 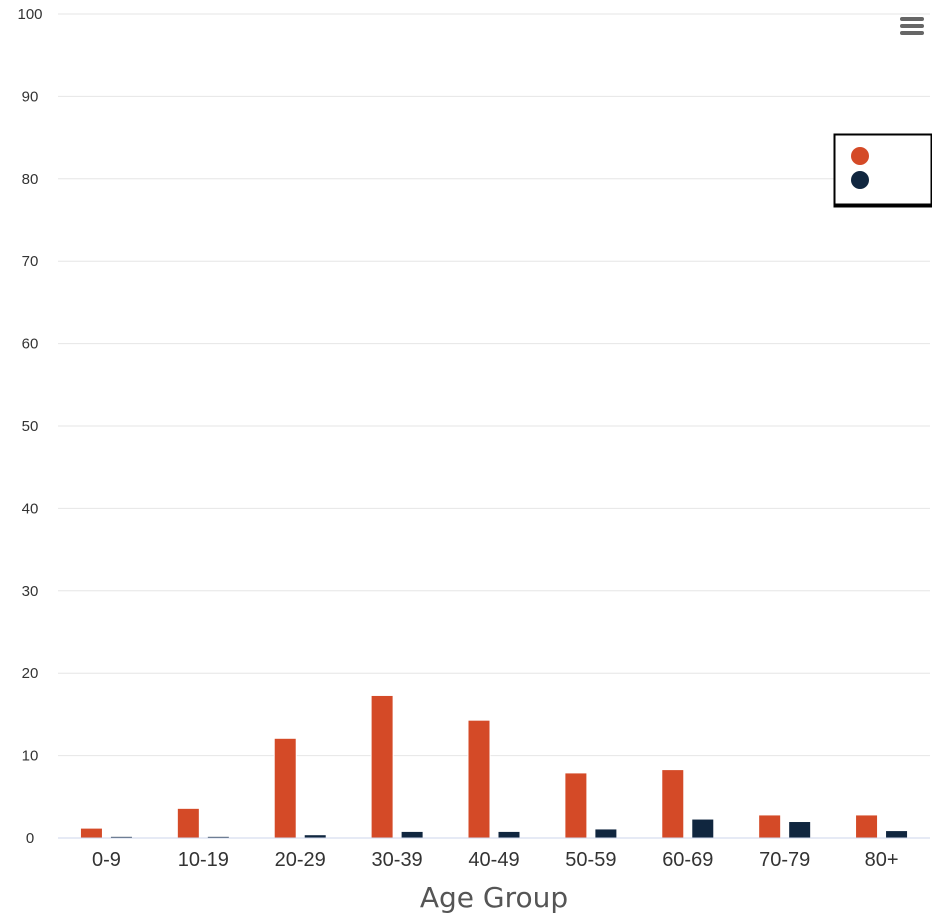 I want to click on x-tick-label: 0-9, so click(x=106, y=860).